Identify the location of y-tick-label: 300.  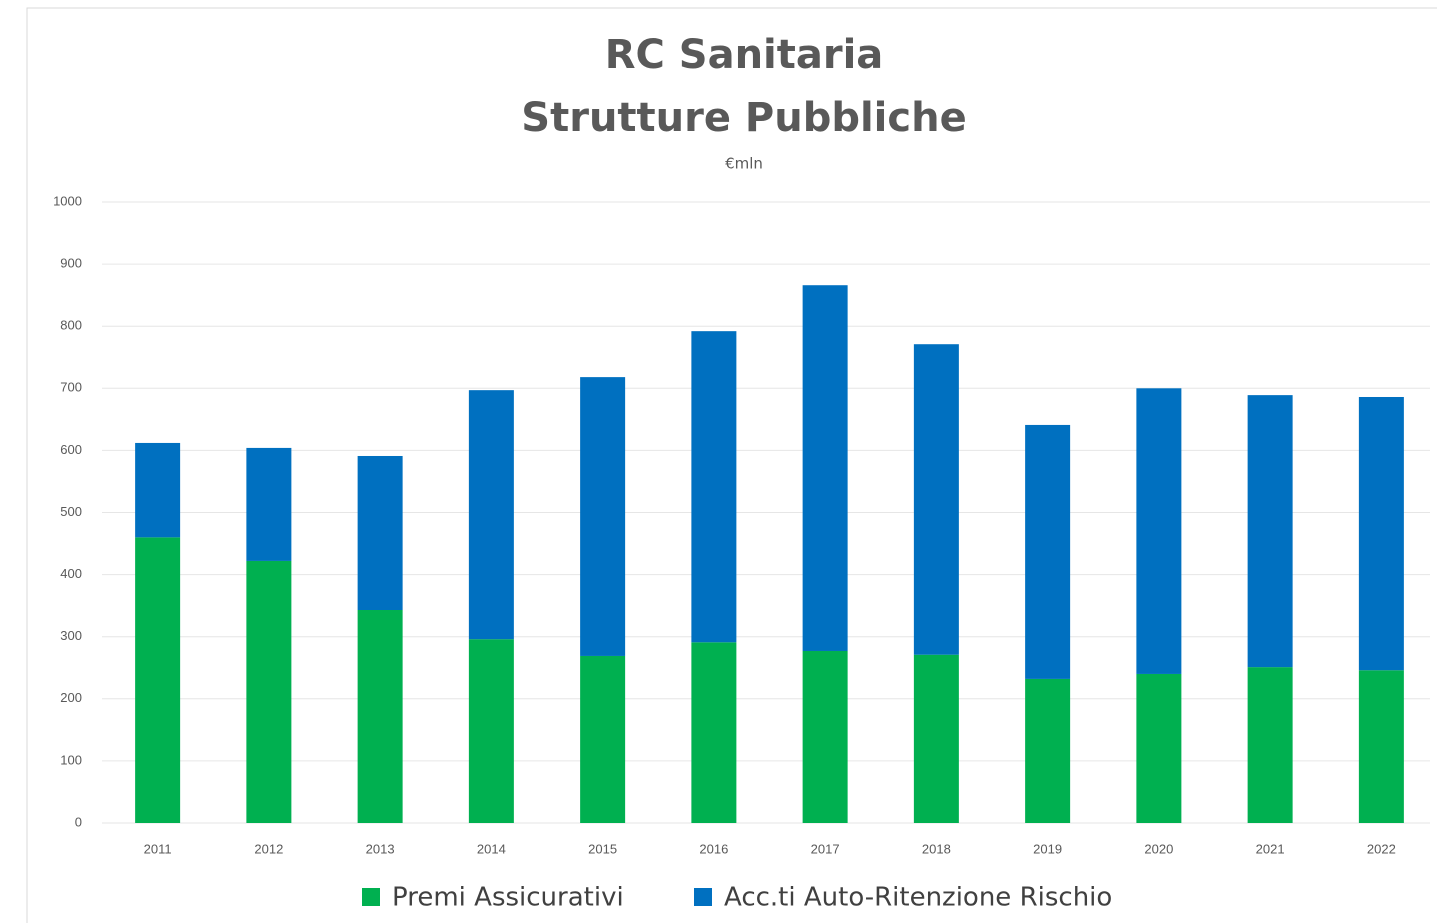
(71, 635).